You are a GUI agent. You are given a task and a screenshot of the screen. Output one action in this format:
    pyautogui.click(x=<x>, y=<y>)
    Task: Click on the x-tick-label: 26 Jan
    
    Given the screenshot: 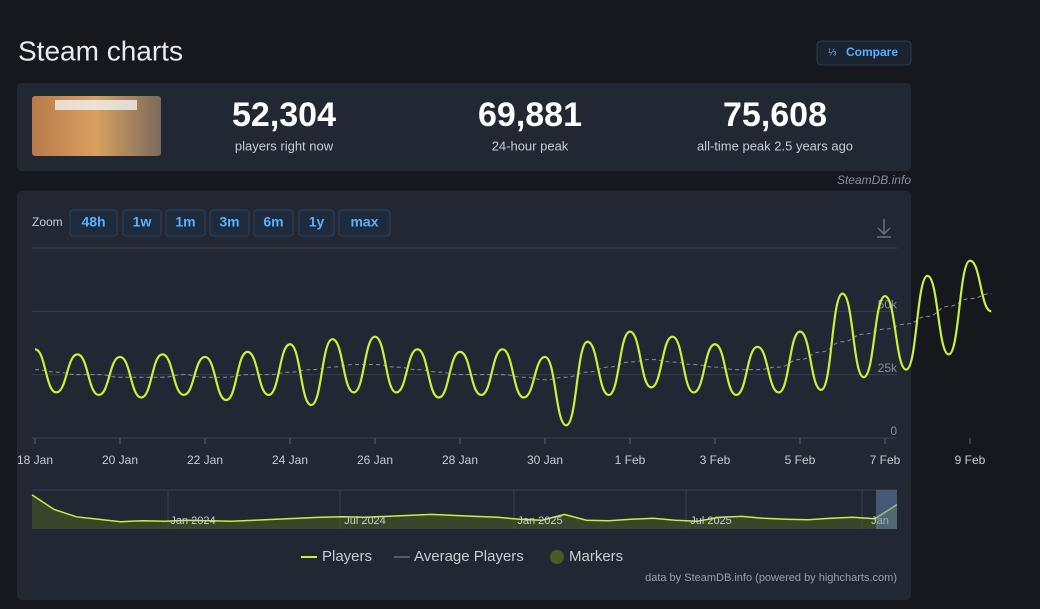 What is the action you would take?
    pyautogui.click(x=375, y=460)
    